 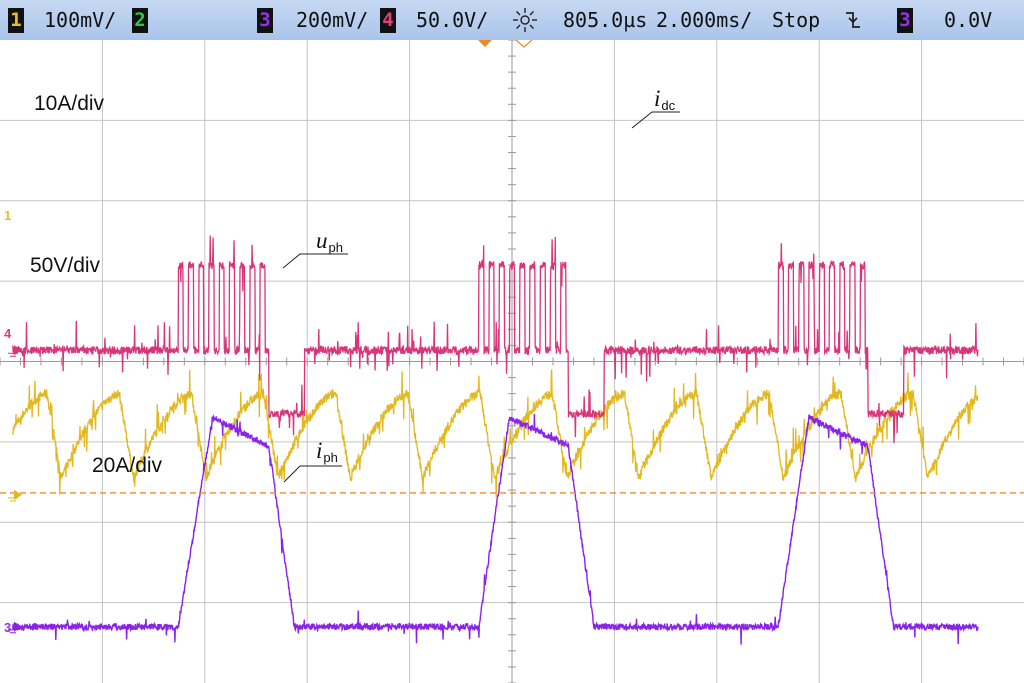 What do you see at coordinates (65, 265) in the screenshot?
I see `uph-scale-label: 50V/div` at bounding box center [65, 265].